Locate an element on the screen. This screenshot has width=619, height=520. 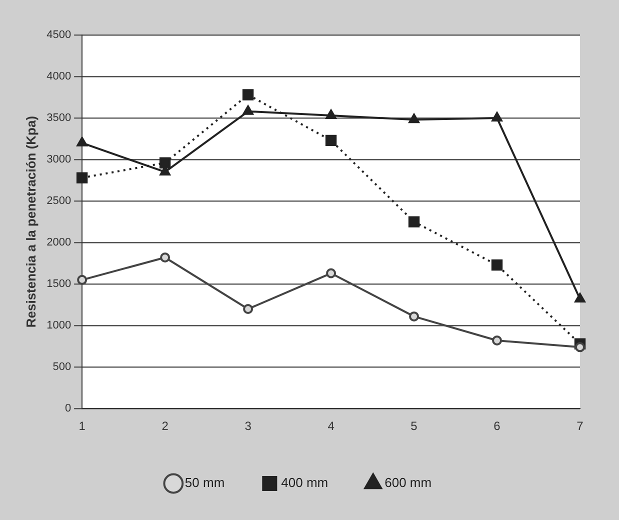
y-tick-label: 3500 is located at coordinates (59, 118).